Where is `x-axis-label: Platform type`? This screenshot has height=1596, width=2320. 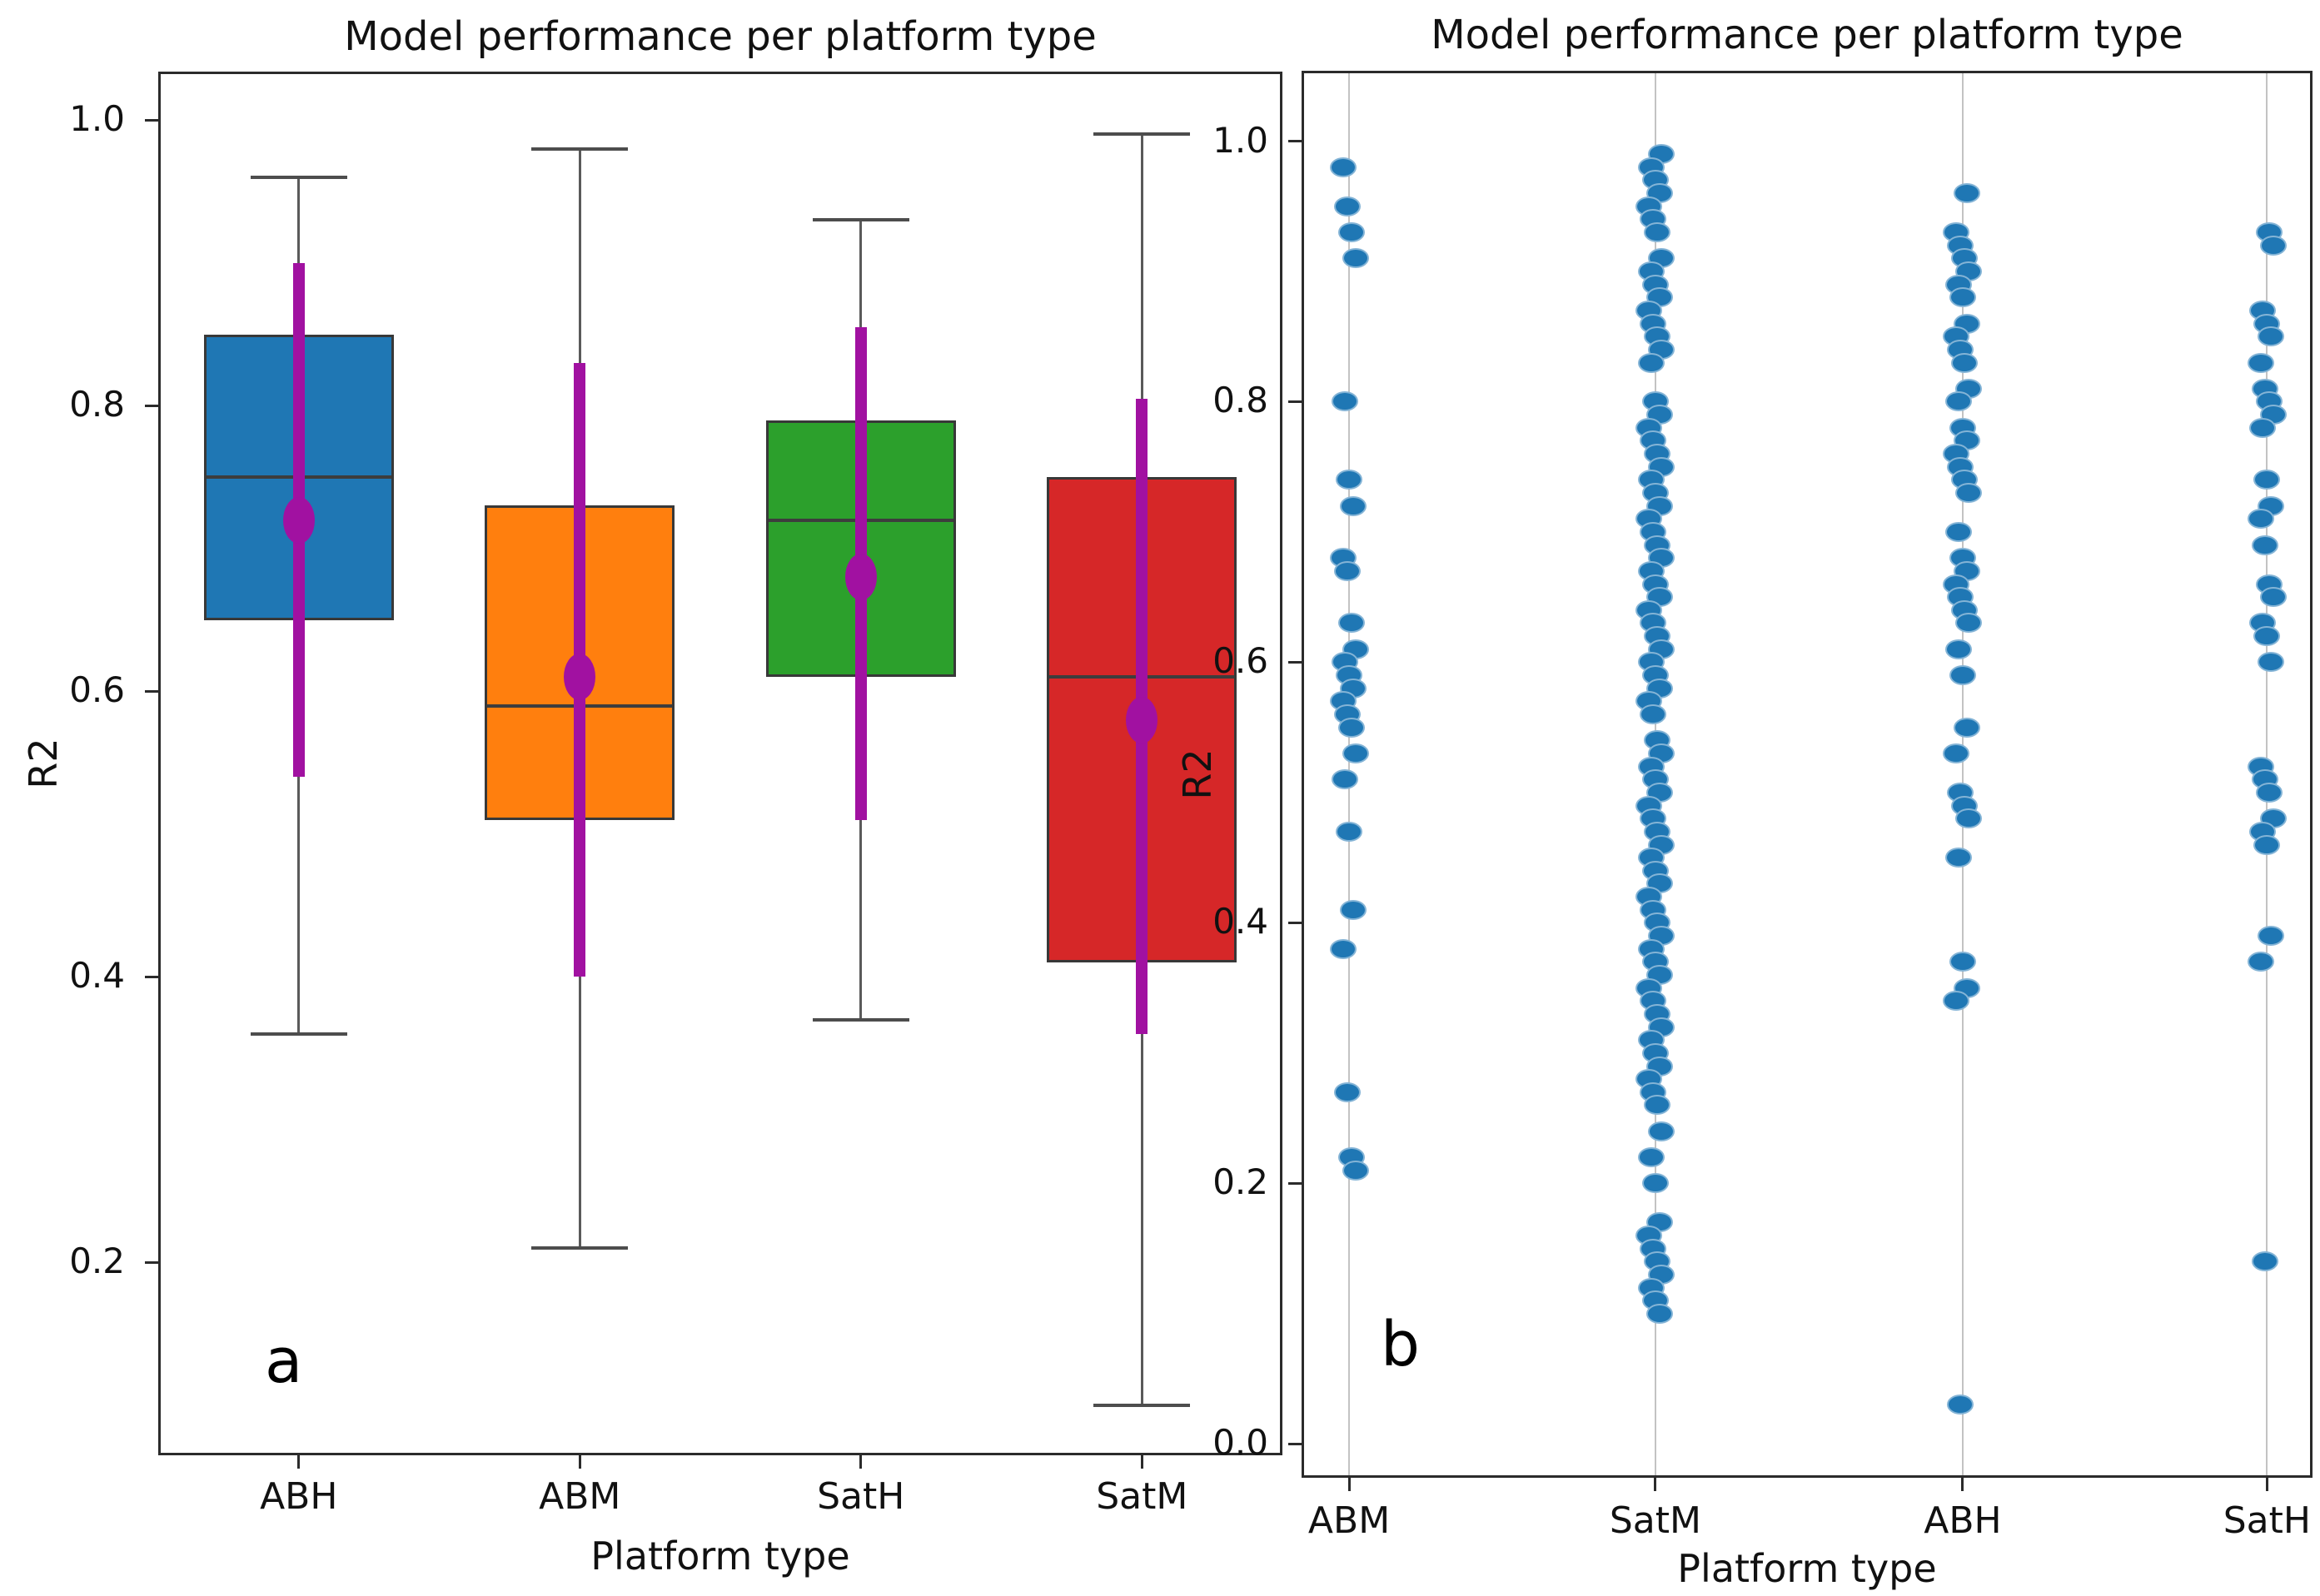
x-axis-label: Platform type is located at coordinates (720, 1556).